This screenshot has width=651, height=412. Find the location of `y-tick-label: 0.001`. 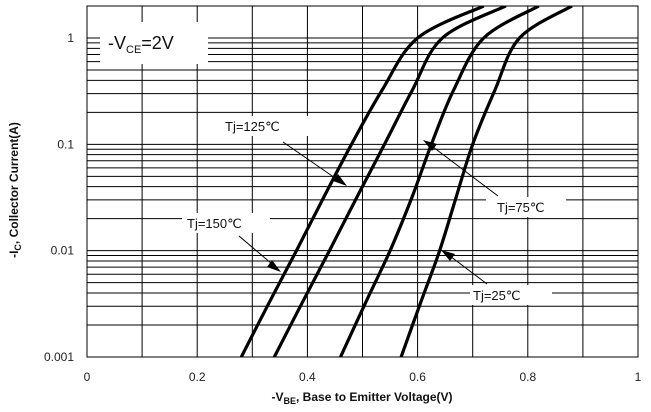

y-tick-label: 0.001 is located at coordinates (59, 357).